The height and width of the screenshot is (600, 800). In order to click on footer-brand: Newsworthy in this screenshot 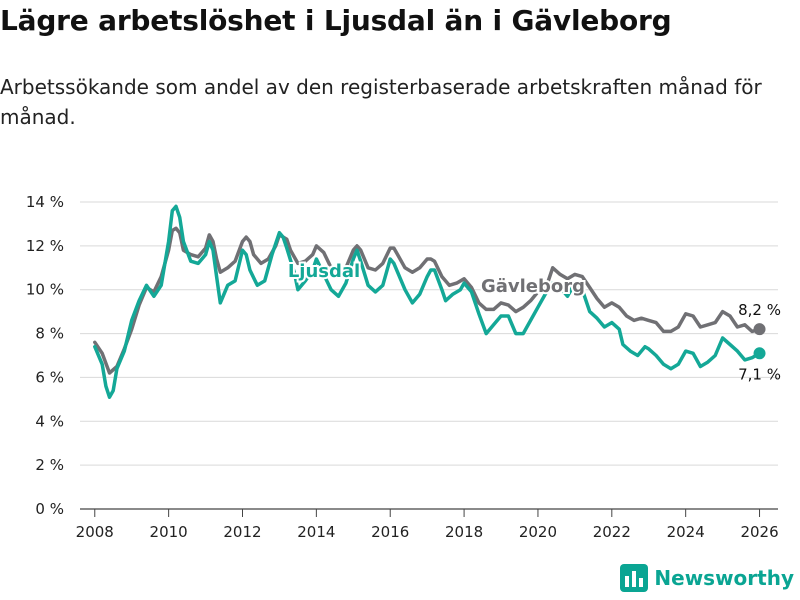, I will do `click(707, 578)`.